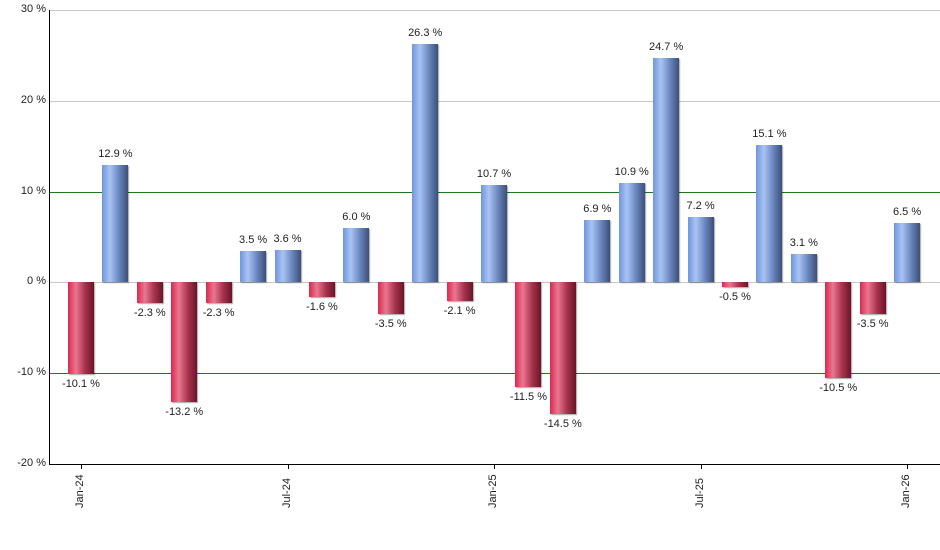 The image size is (940, 550). I want to click on x-tick-label: Jan-24, so click(80, 491).